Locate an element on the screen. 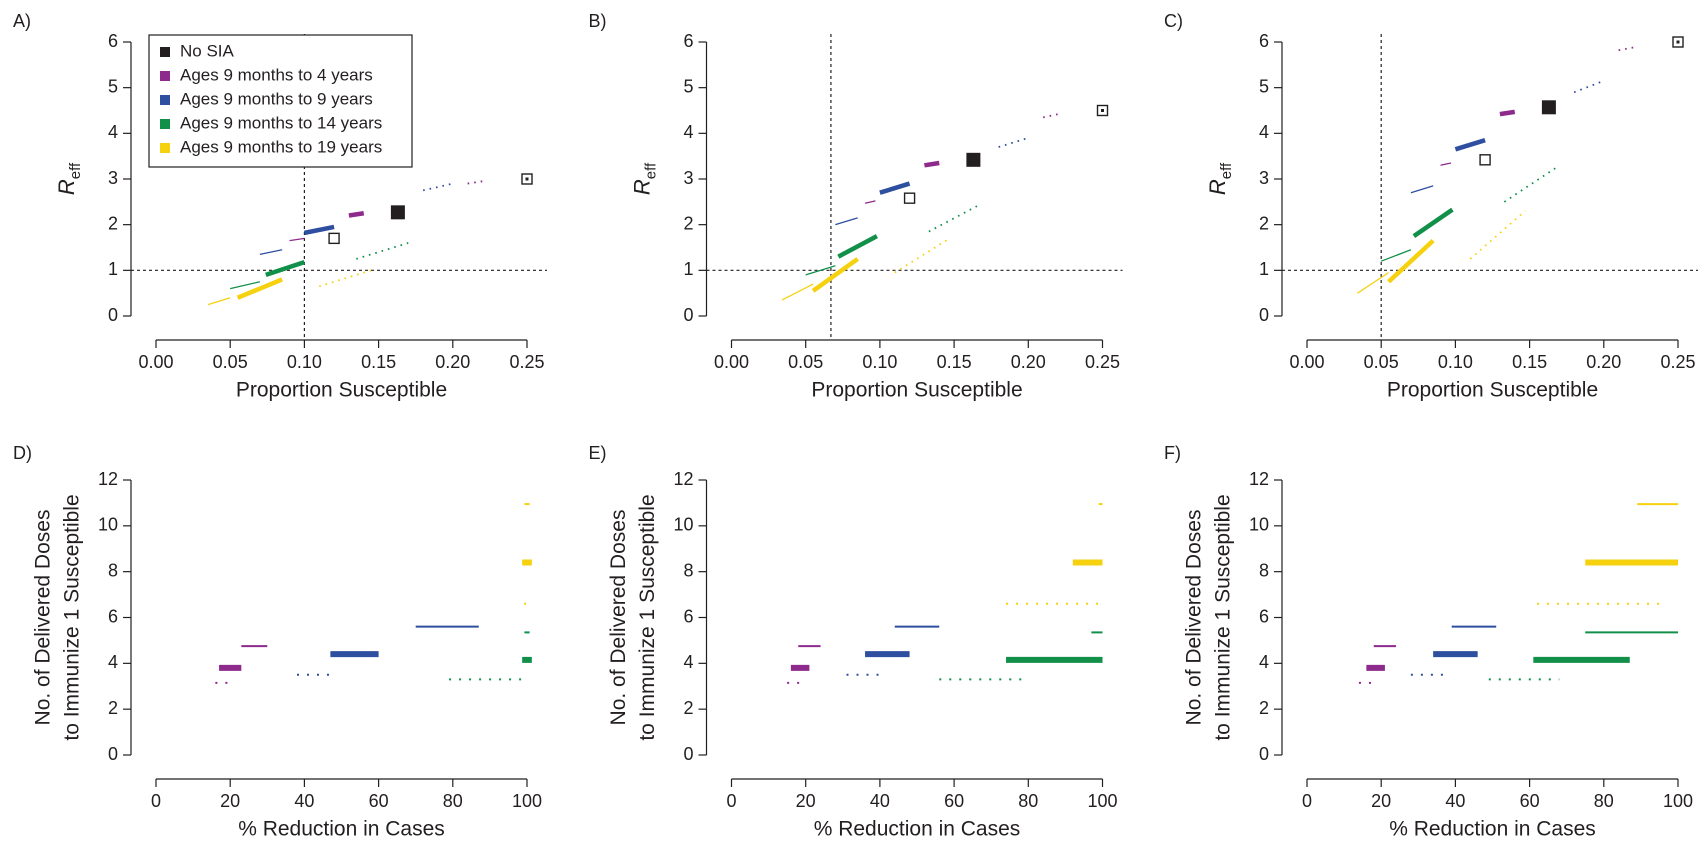 The height and width of the screenshot is (844, 1708). legend-label: Ages 9 months to 19 years is located at coordinates (281, 146).